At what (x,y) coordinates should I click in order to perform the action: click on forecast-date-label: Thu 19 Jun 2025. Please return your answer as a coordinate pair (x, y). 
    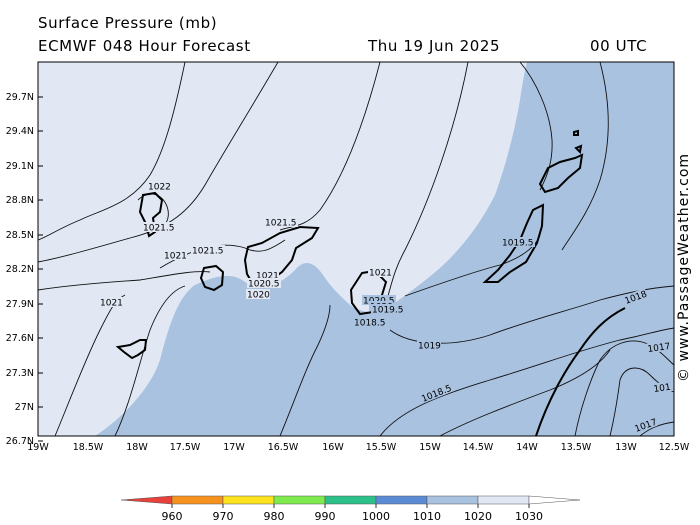
    Looking at the image, I should click on (434, 46).